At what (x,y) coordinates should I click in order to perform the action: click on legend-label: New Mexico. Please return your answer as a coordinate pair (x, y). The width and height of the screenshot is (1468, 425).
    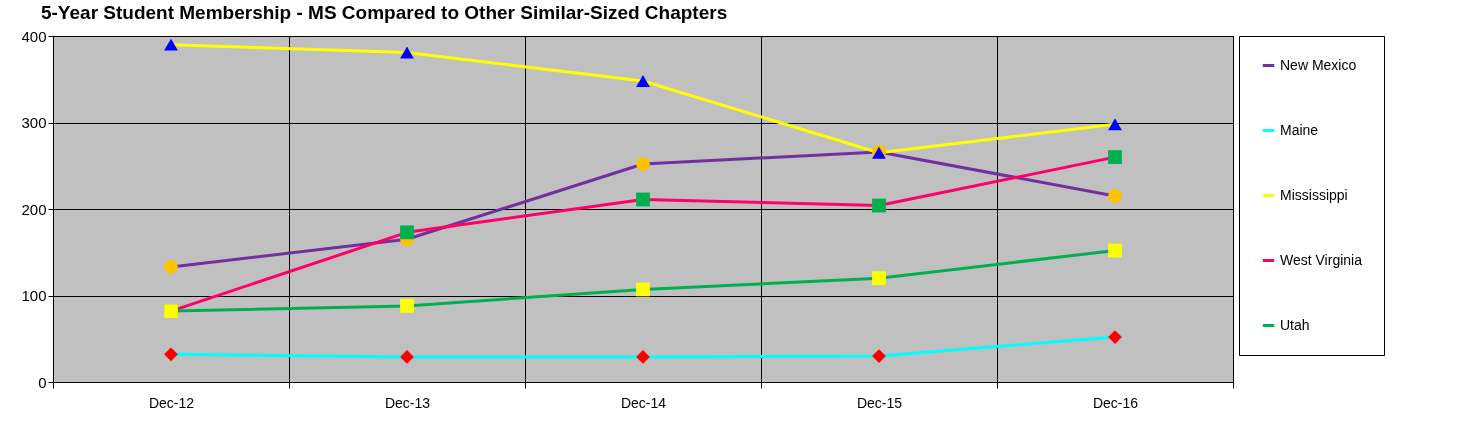
    Looking at the image, I should click on (1318, 64).